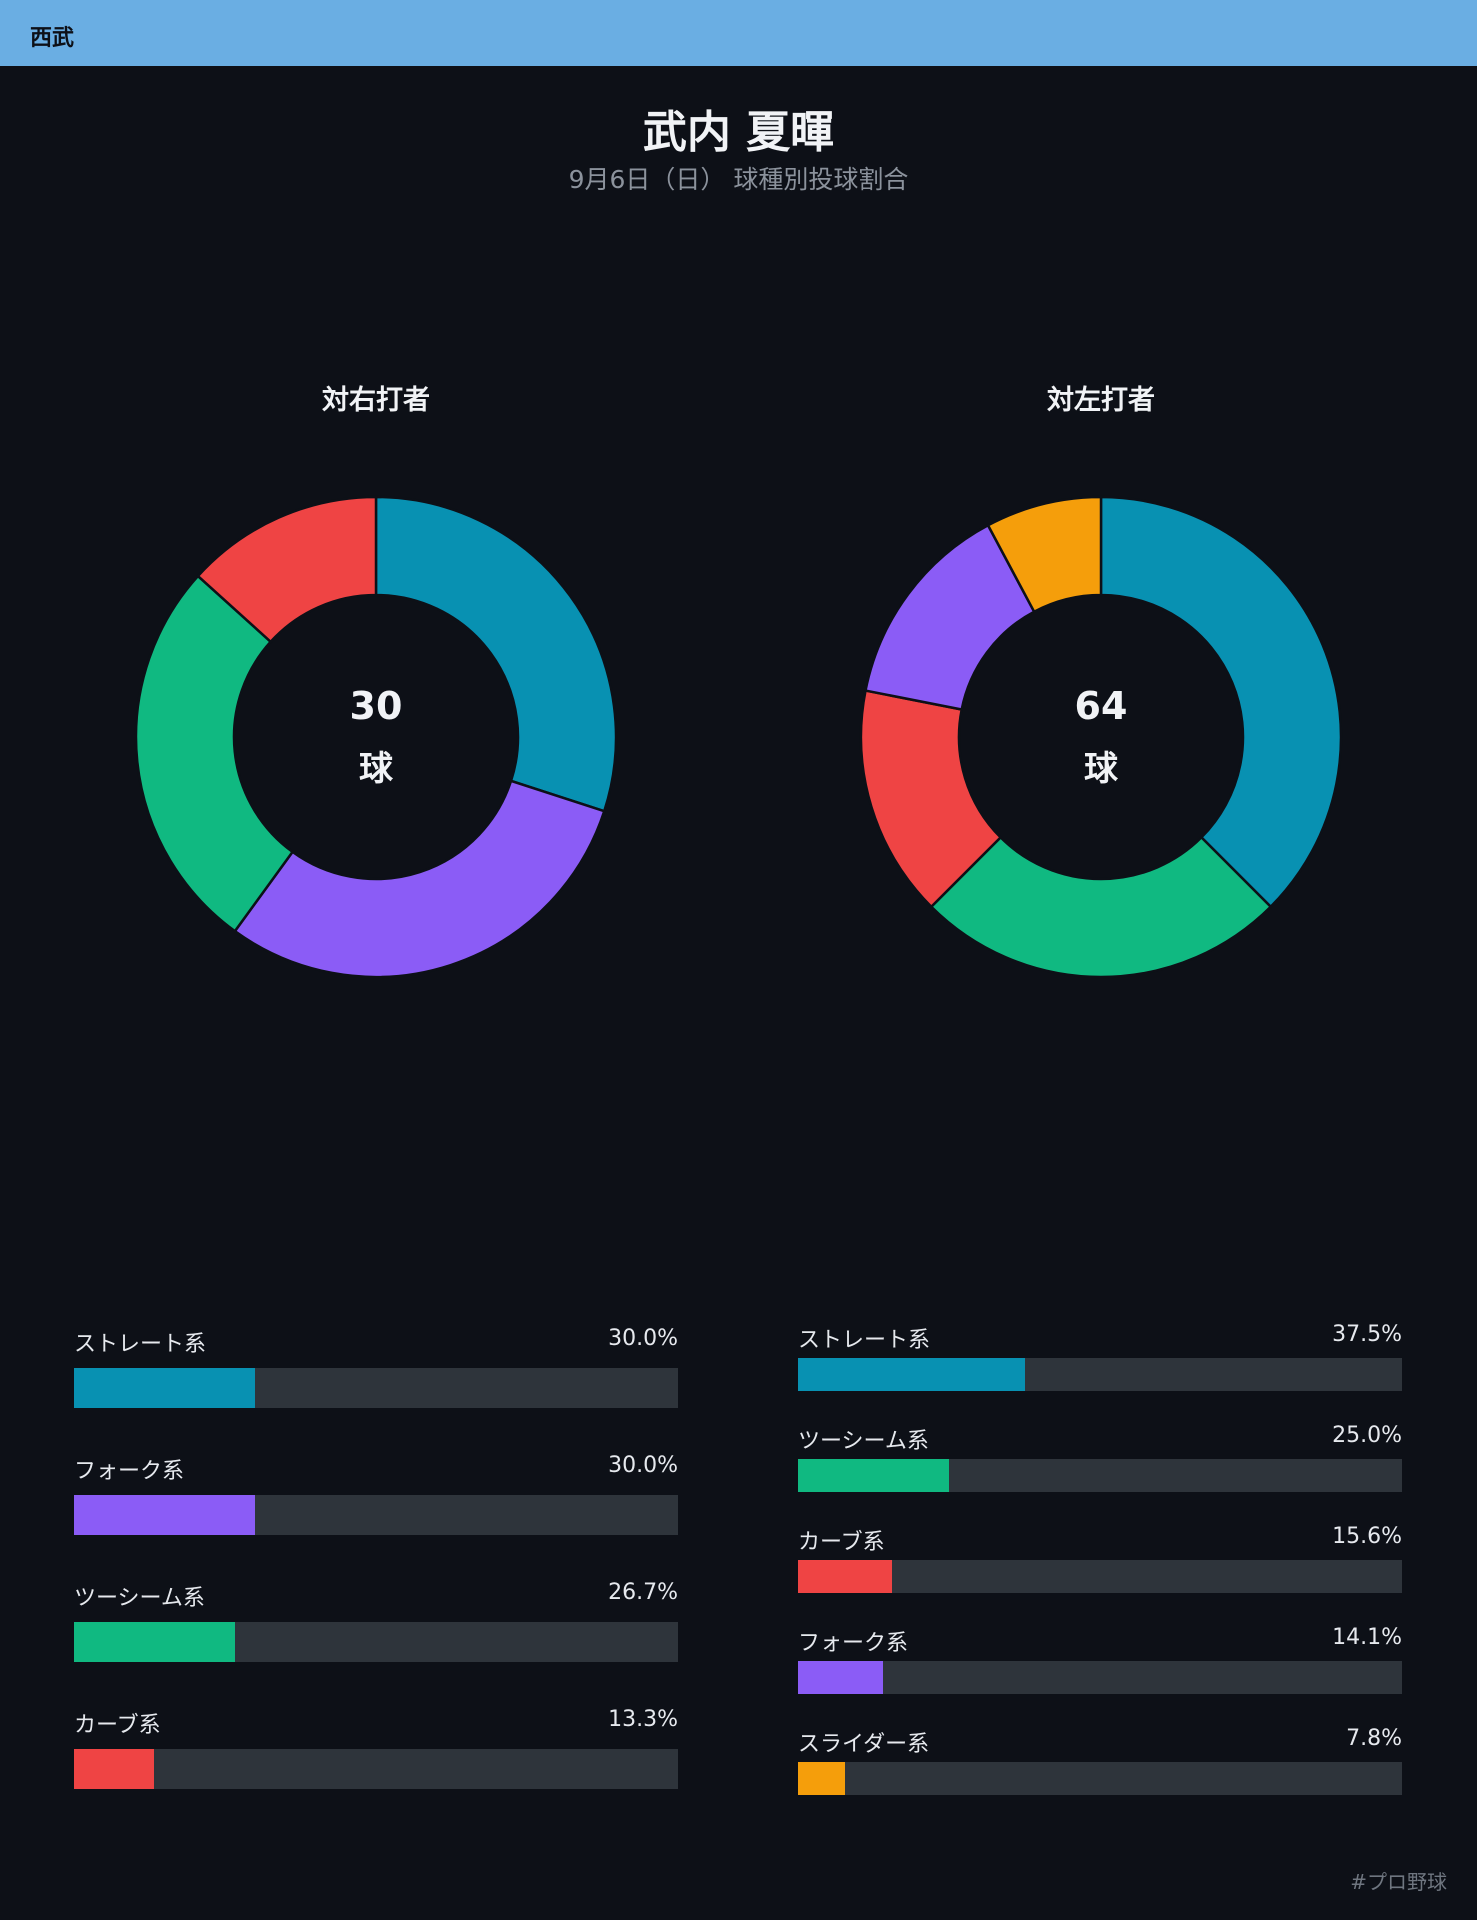  I want to click on pitch-count-vs-right: 30, so click(376, 706).